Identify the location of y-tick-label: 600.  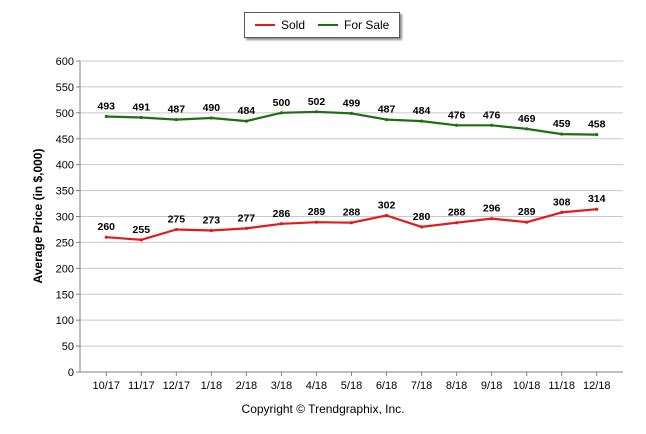
(65, 62).